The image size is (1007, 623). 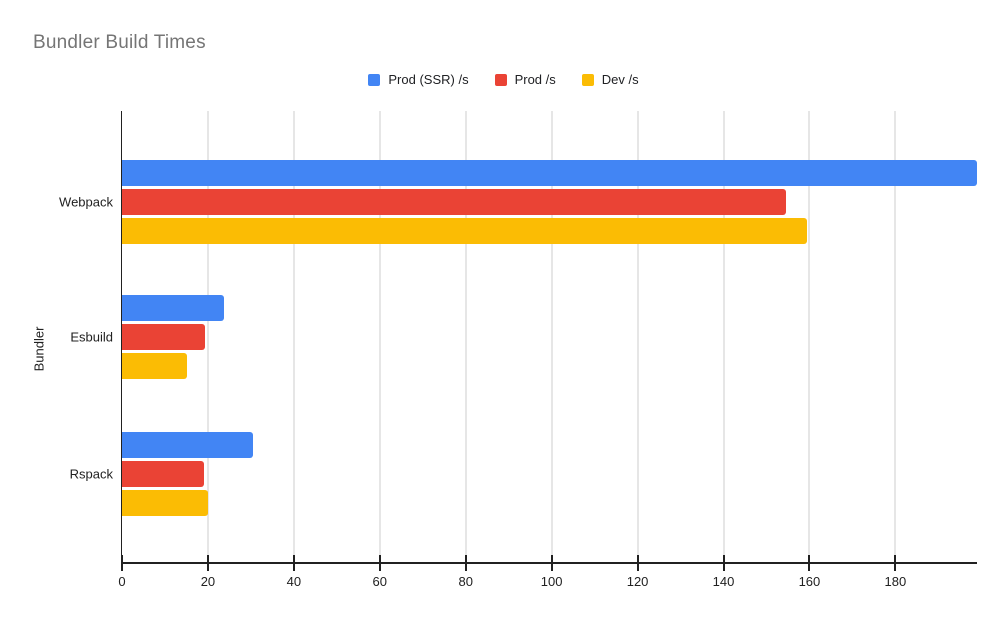 I want to click on x-axis-tick-label: 20, so click(x=208, y=581).